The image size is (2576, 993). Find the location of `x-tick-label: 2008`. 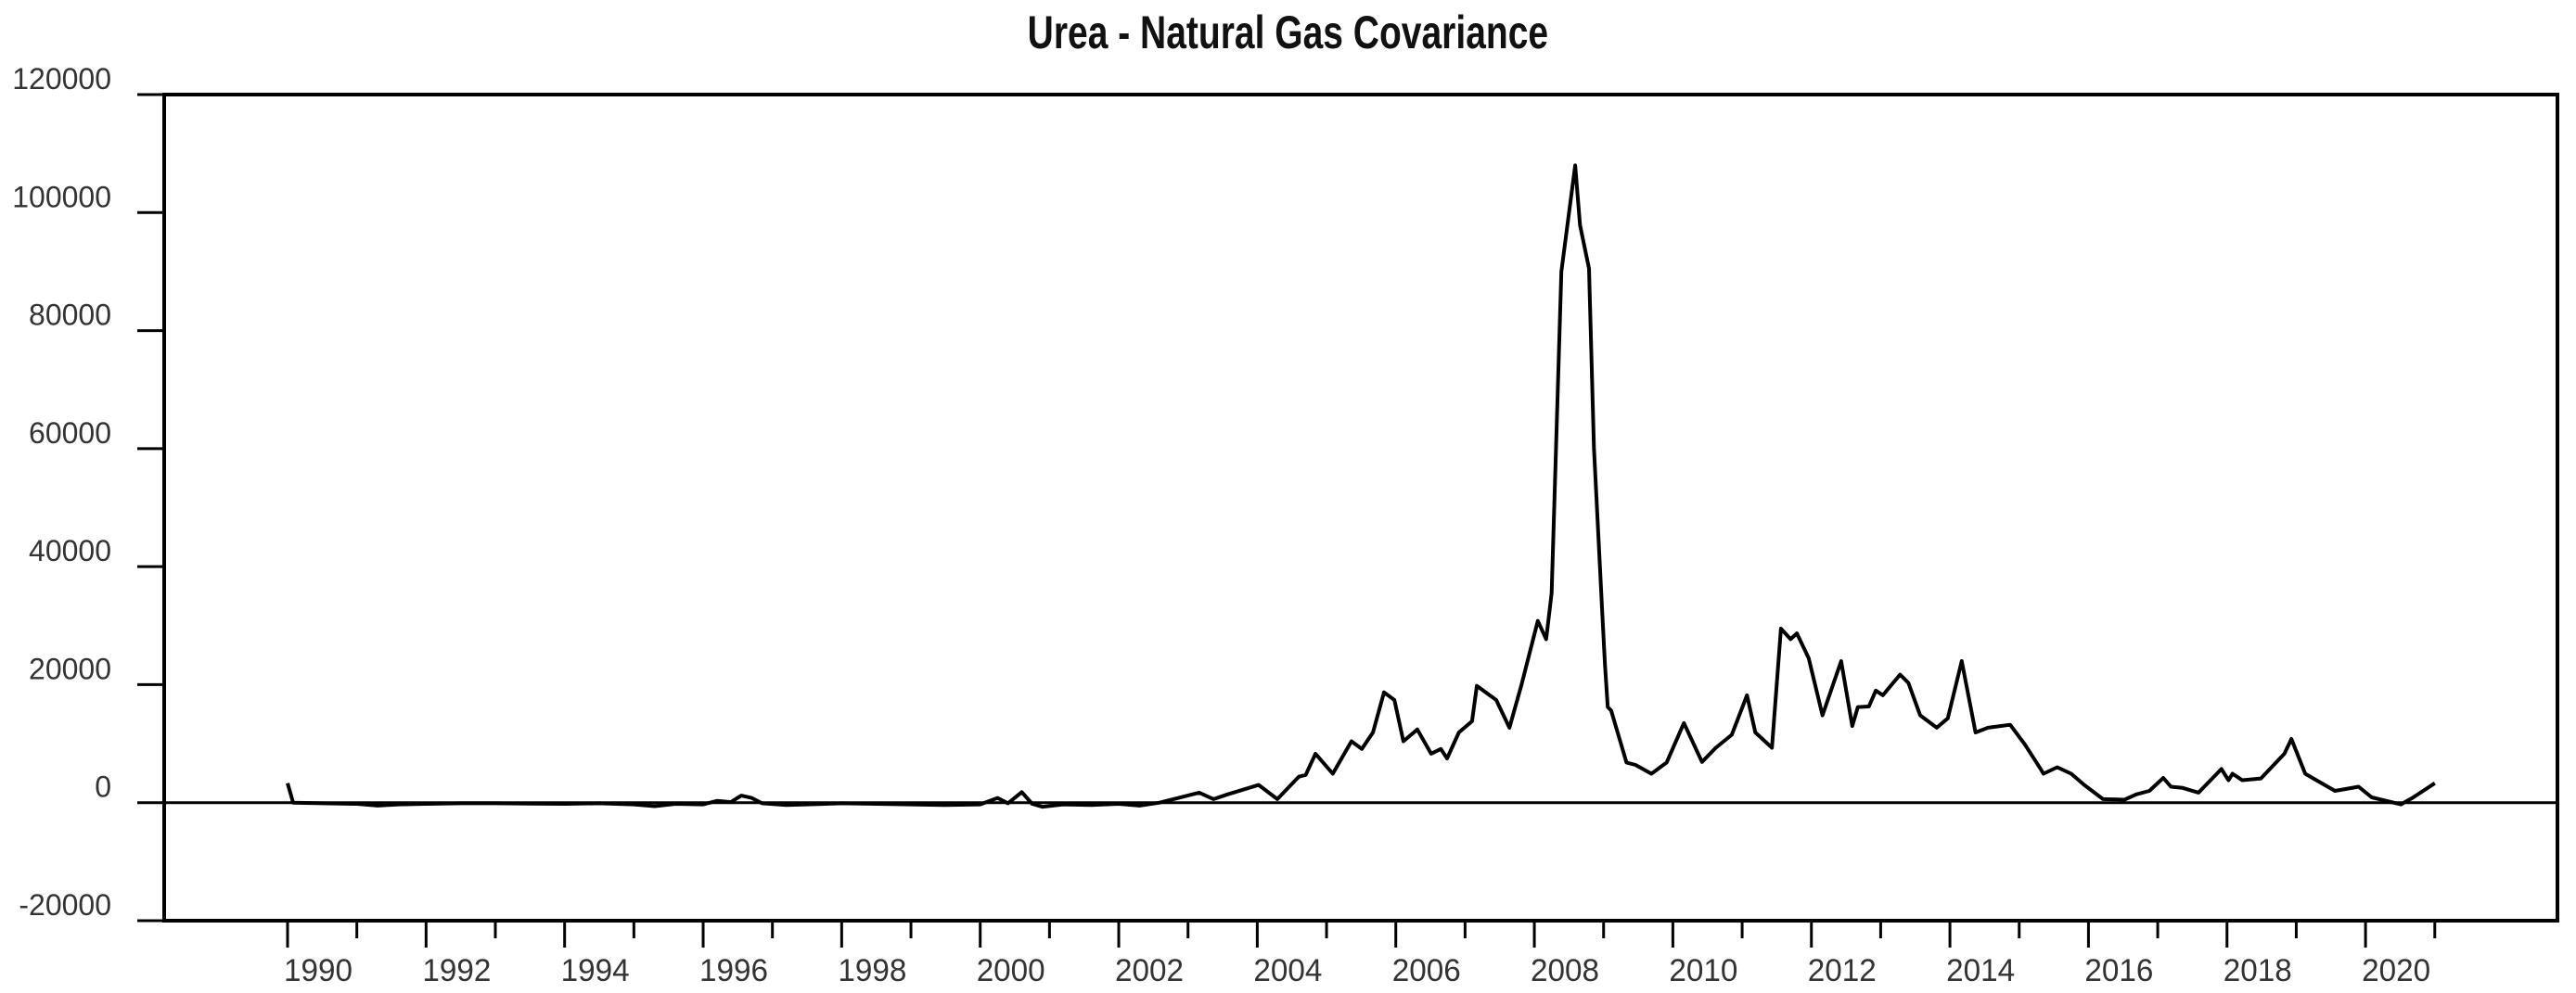

x-tick-label: 2008 is located at coordinates (1565, 971).